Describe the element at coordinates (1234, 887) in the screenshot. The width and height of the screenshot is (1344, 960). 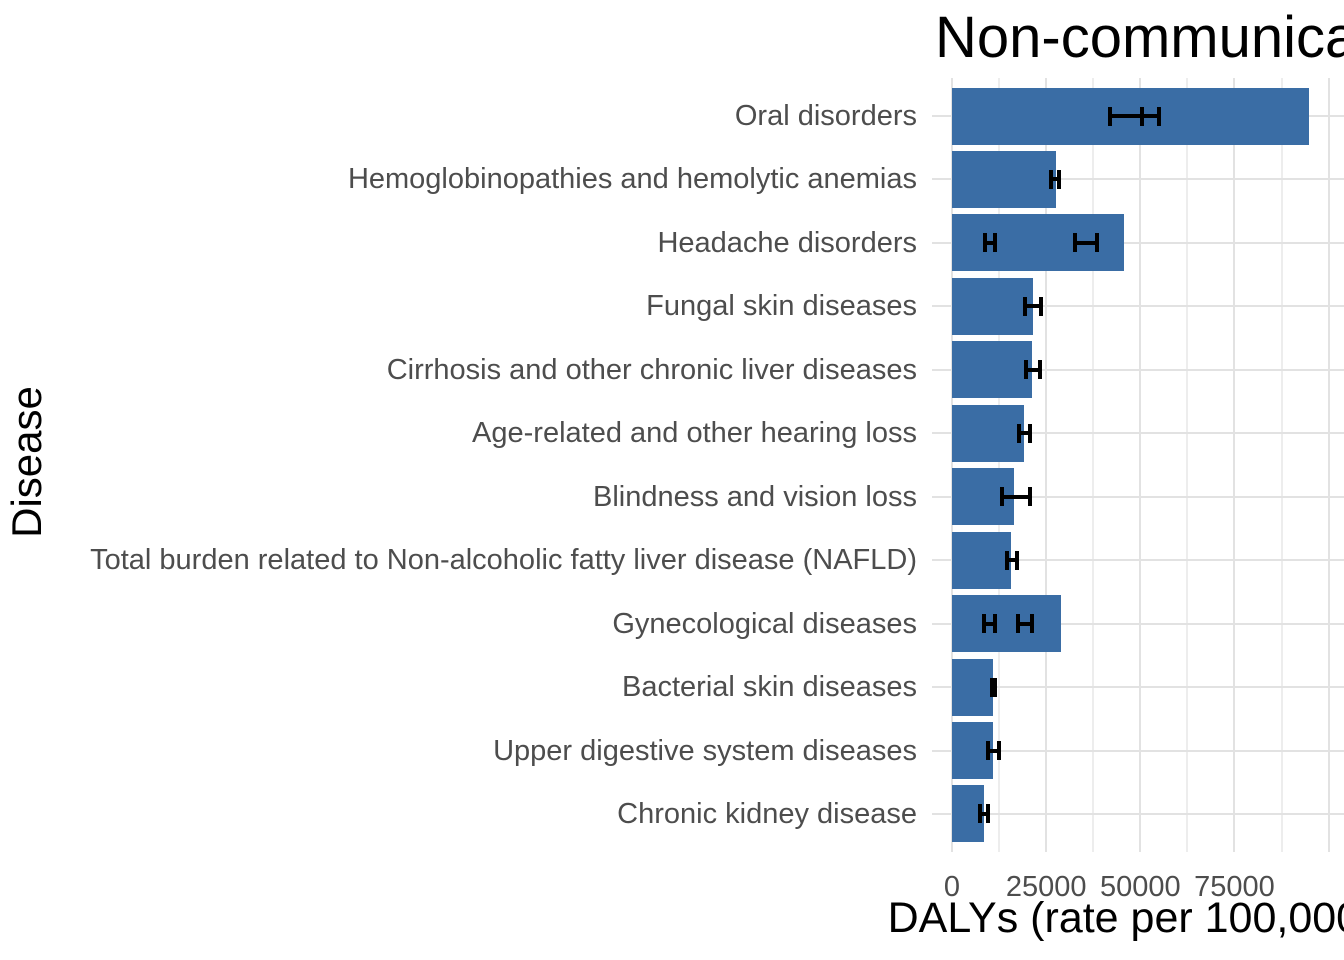
I see `x-tick-label: 75000` at that location.